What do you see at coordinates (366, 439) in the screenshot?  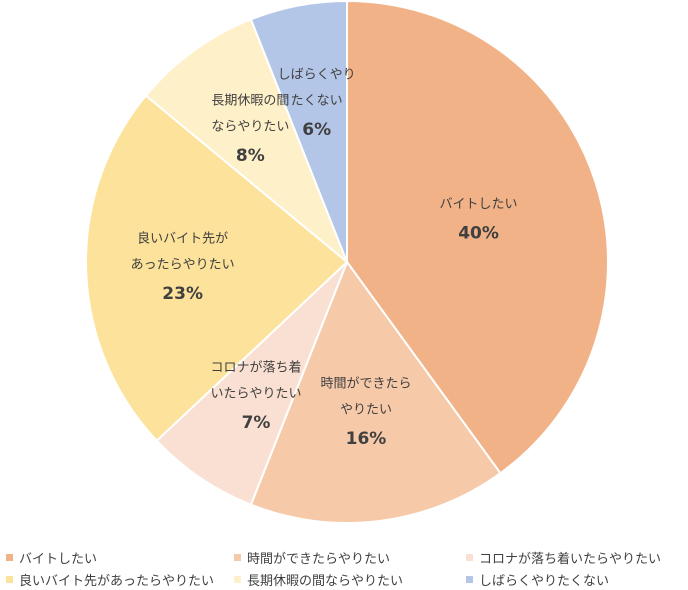 I see `slice-value-label: 16%` at bounding box center [366, 439].